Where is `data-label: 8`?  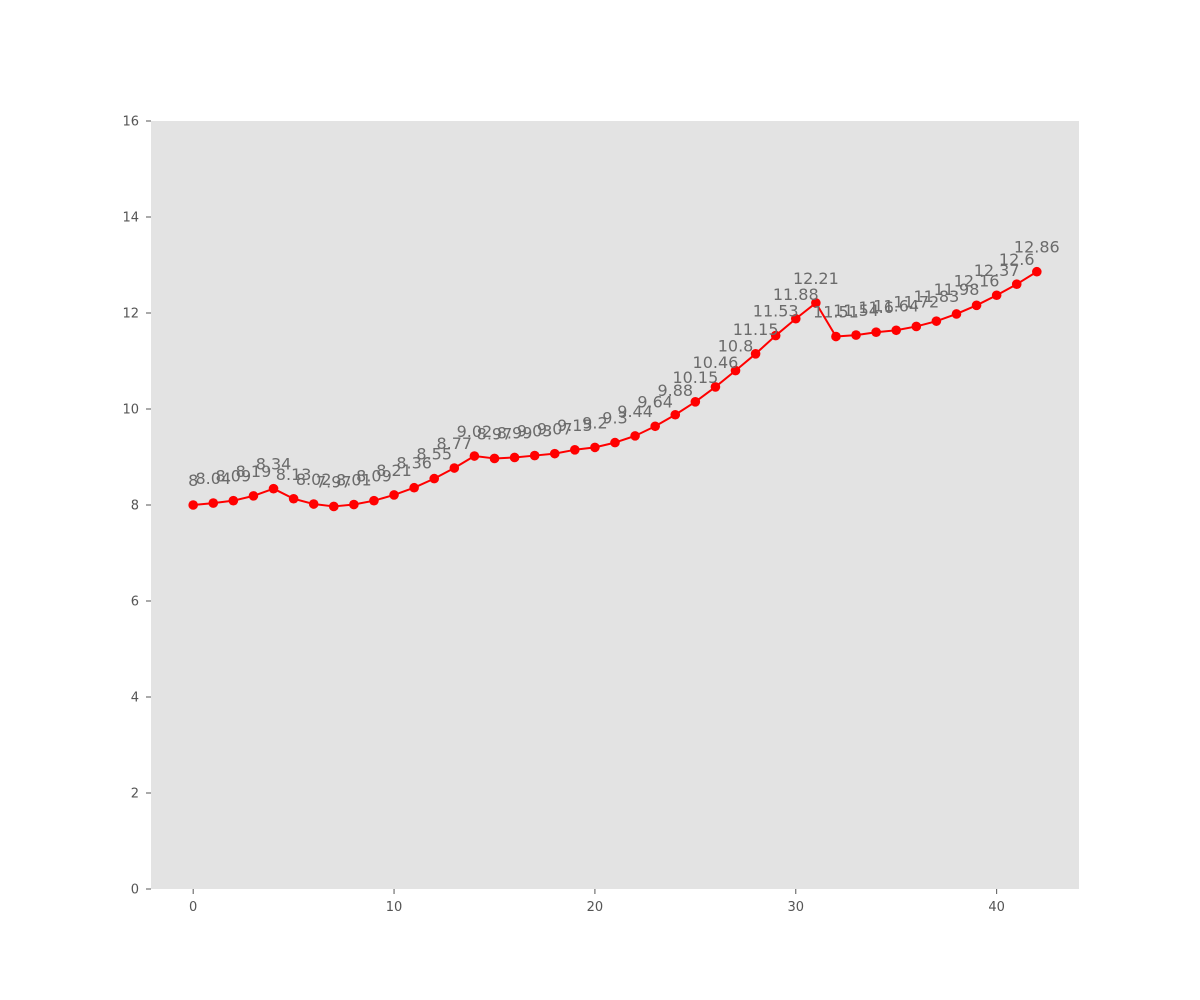
data-label: 8 is located at coordinates (193, 480).